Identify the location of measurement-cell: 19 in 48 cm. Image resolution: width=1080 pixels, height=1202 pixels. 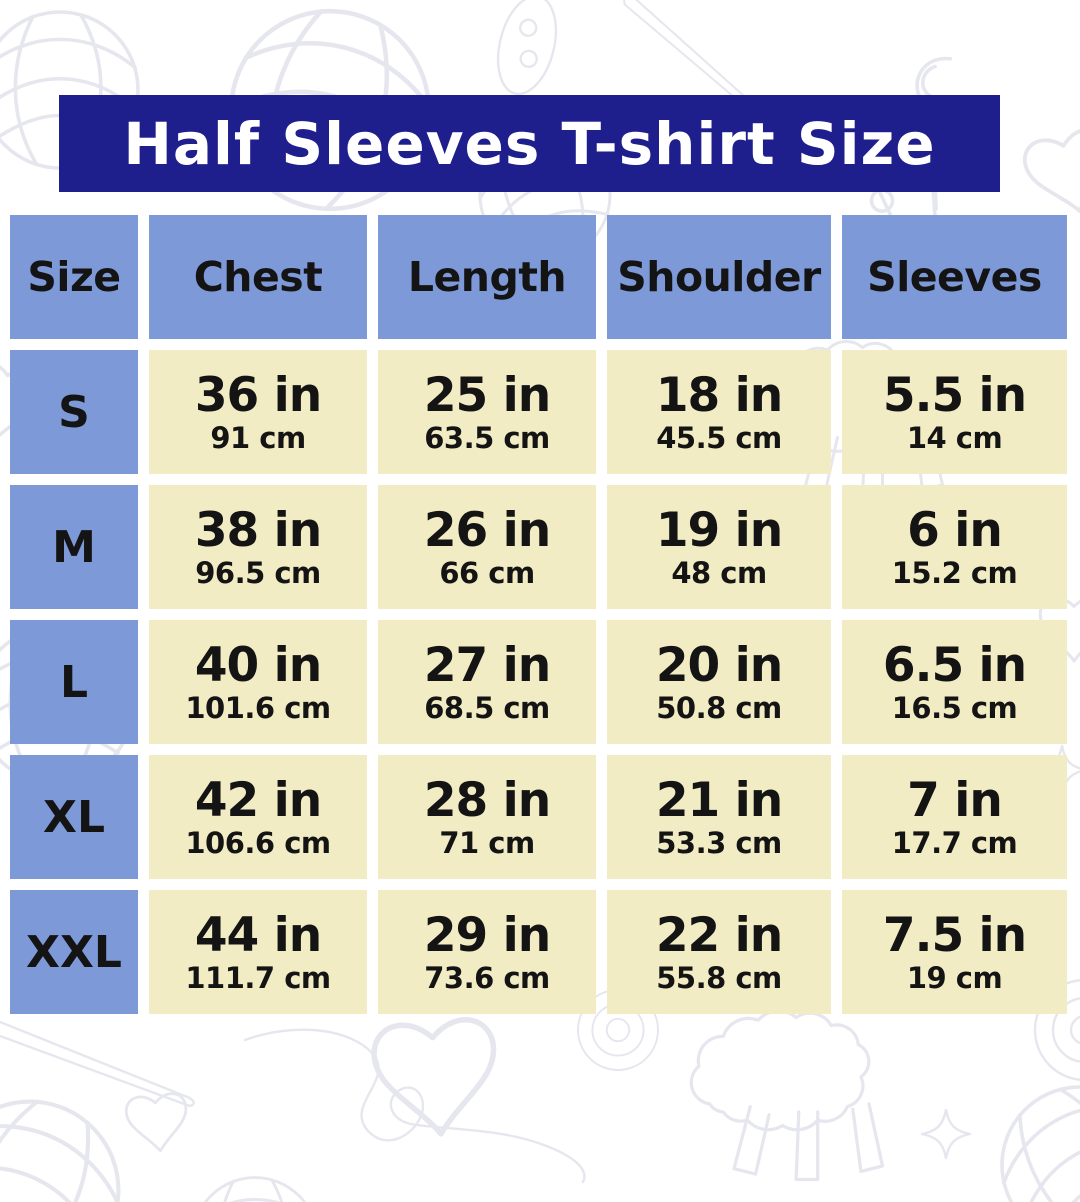
(719, 547).